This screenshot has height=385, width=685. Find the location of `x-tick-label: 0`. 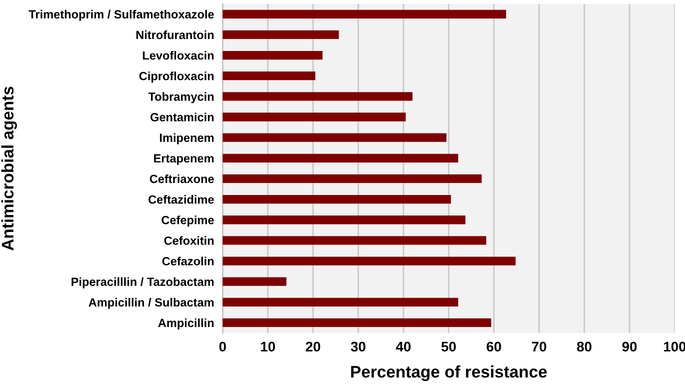

x-tick-label: 0 is located at coordinates (222, 347).